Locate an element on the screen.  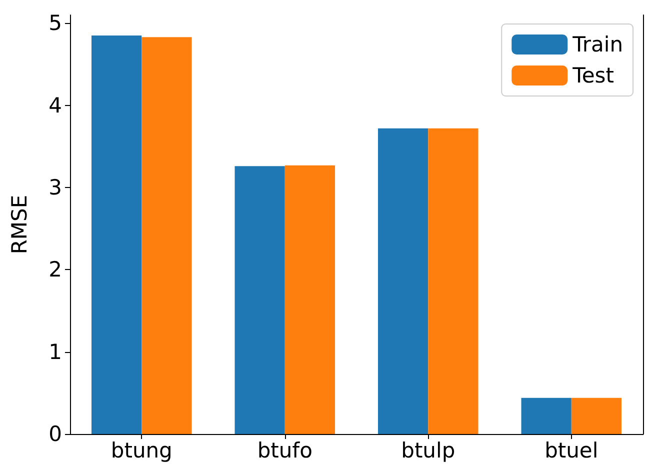
x-tick-label: btufo is located at coordinates (284, 450).